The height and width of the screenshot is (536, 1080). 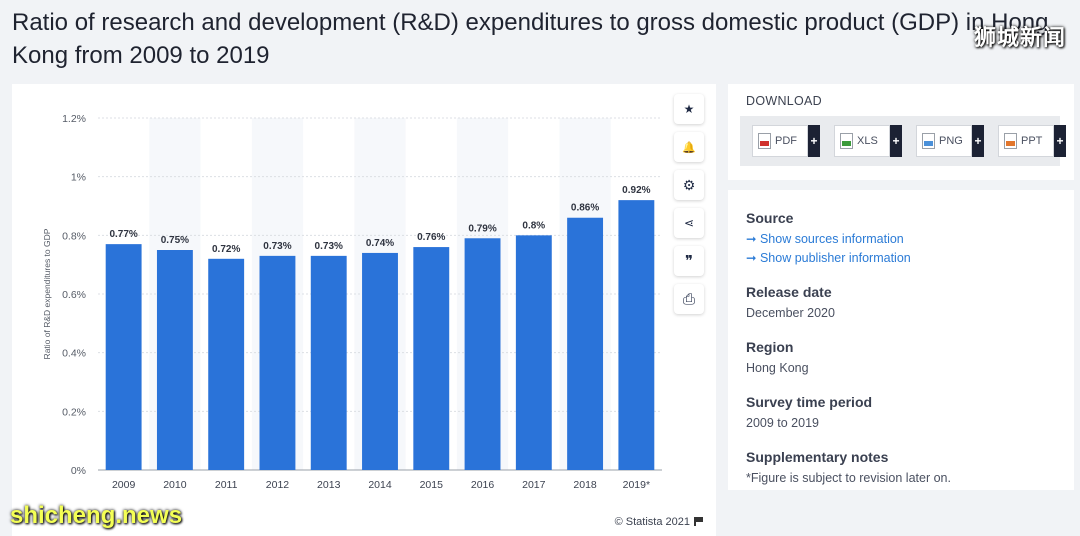 I want to click on download-pdf-button: PDF +, so click(x=786, y=141).